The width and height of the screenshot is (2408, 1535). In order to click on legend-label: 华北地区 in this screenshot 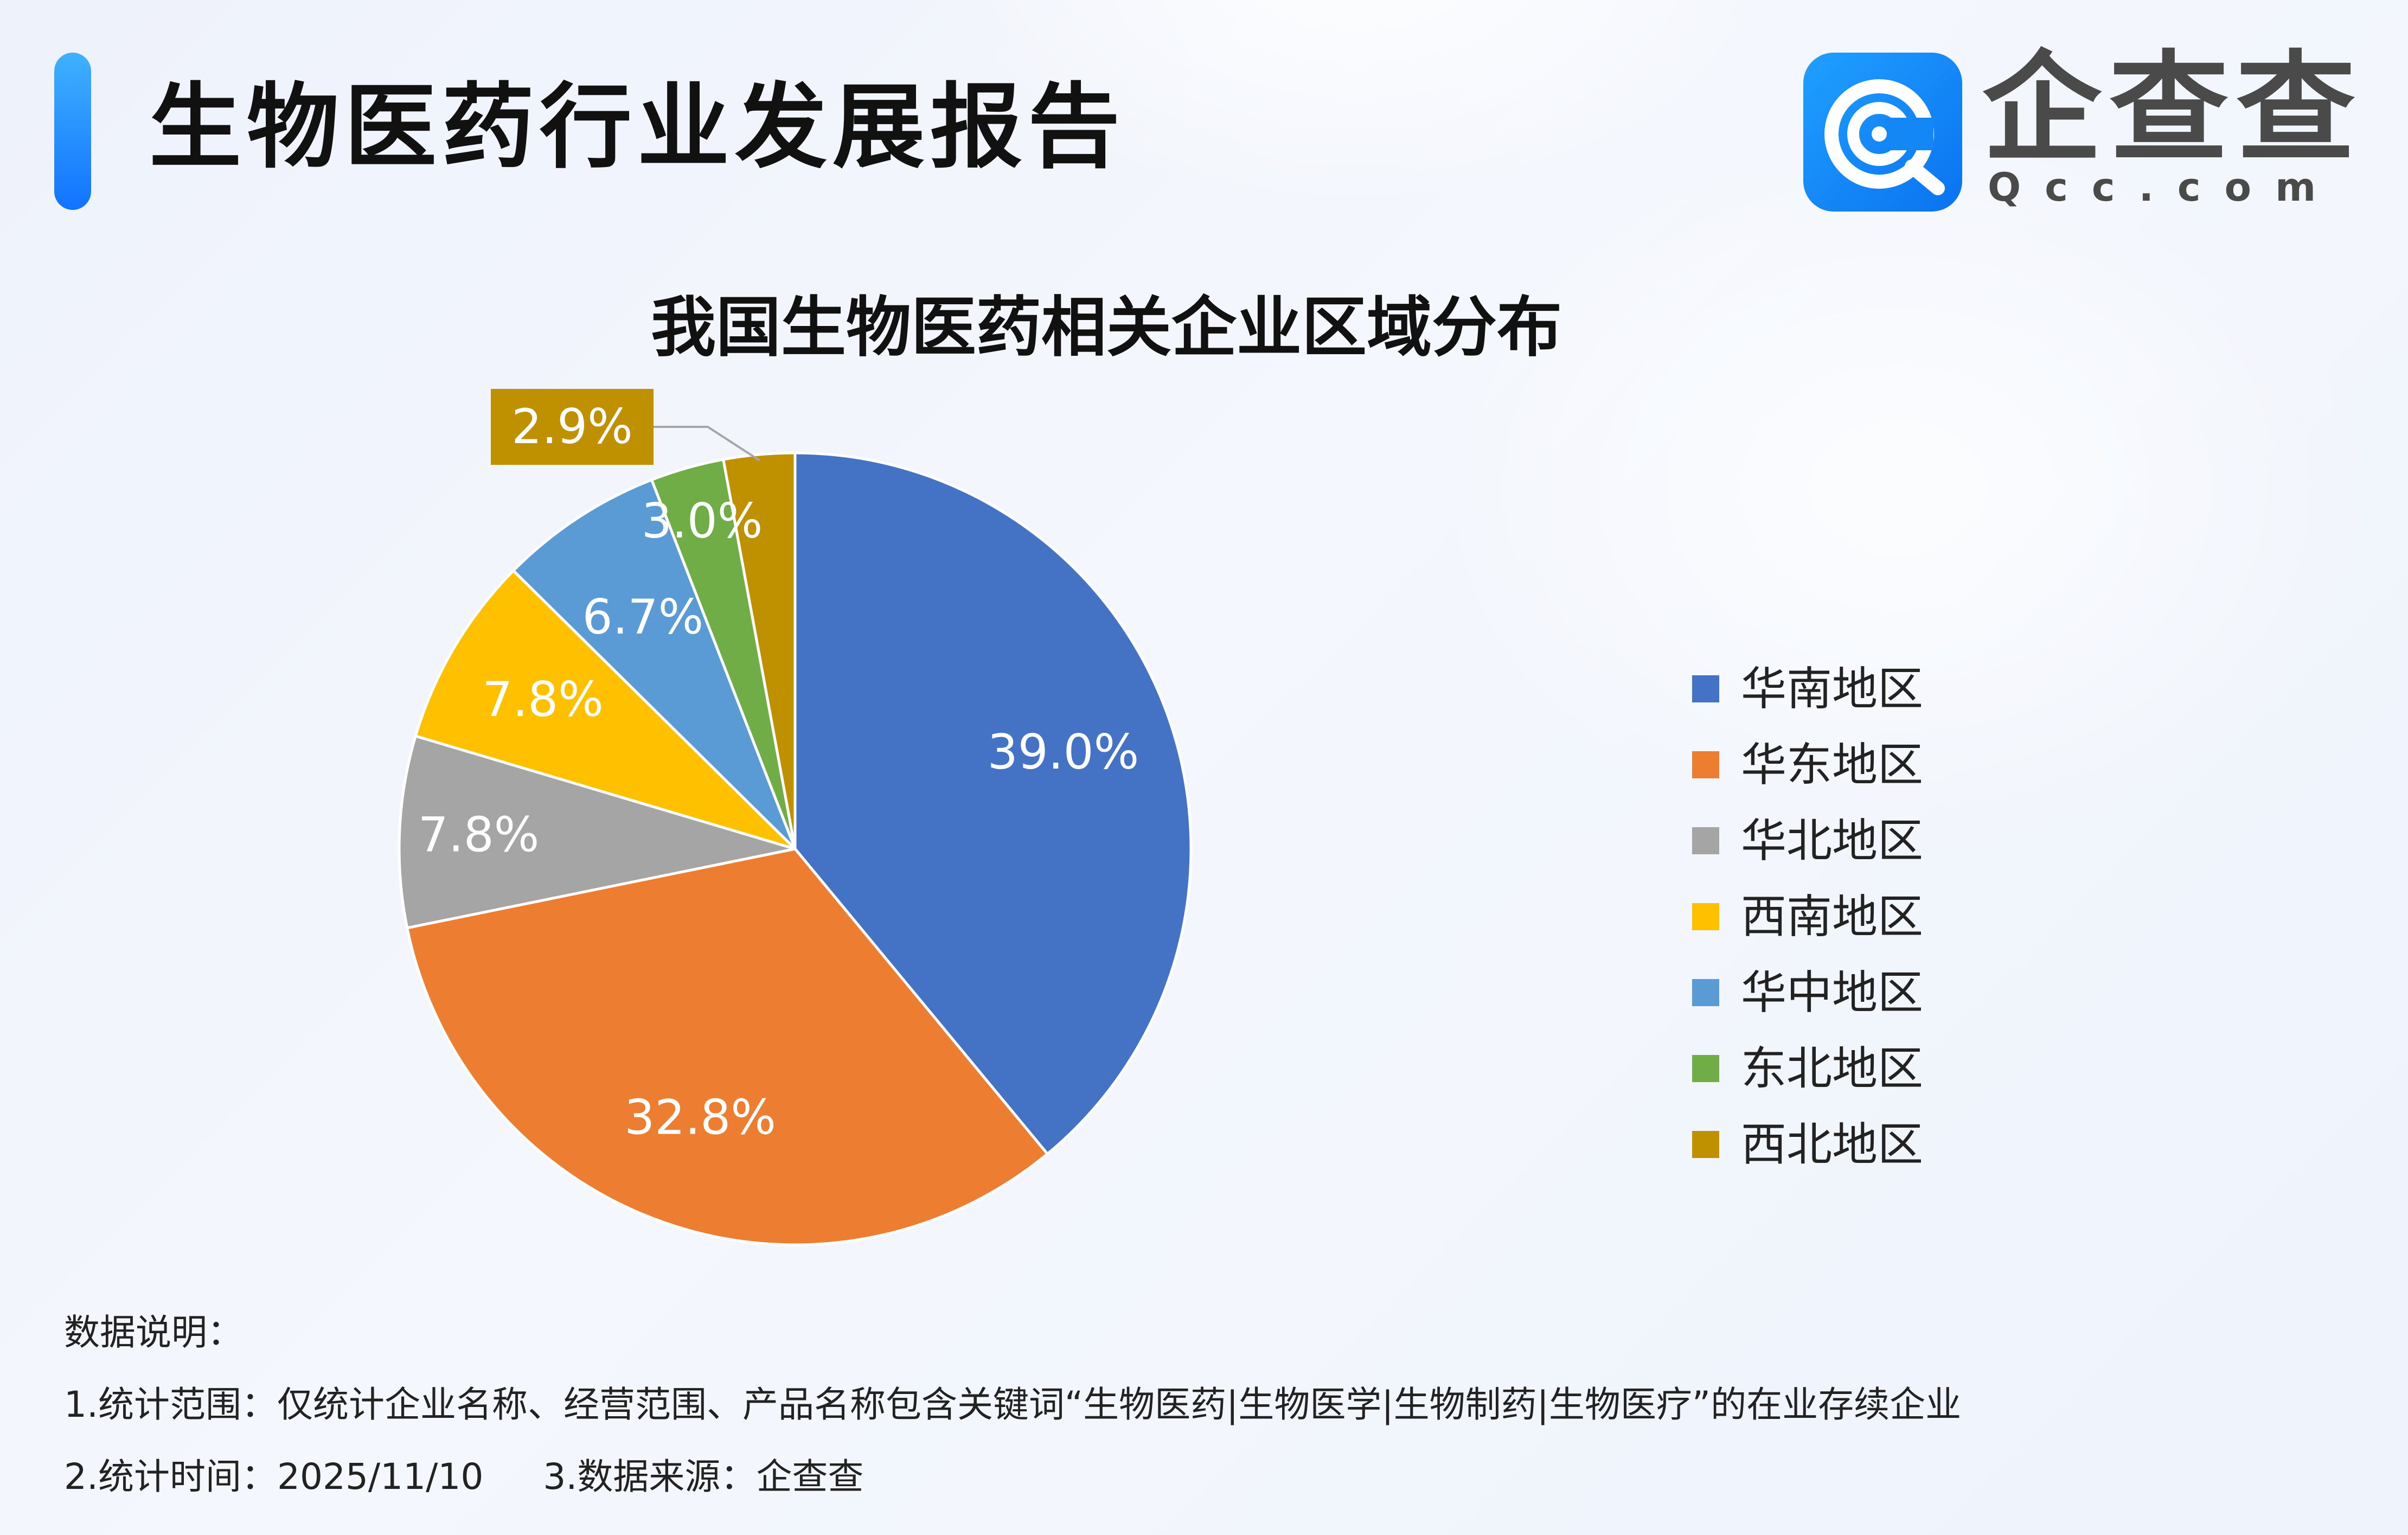, I will do `click(1833, 840)`.